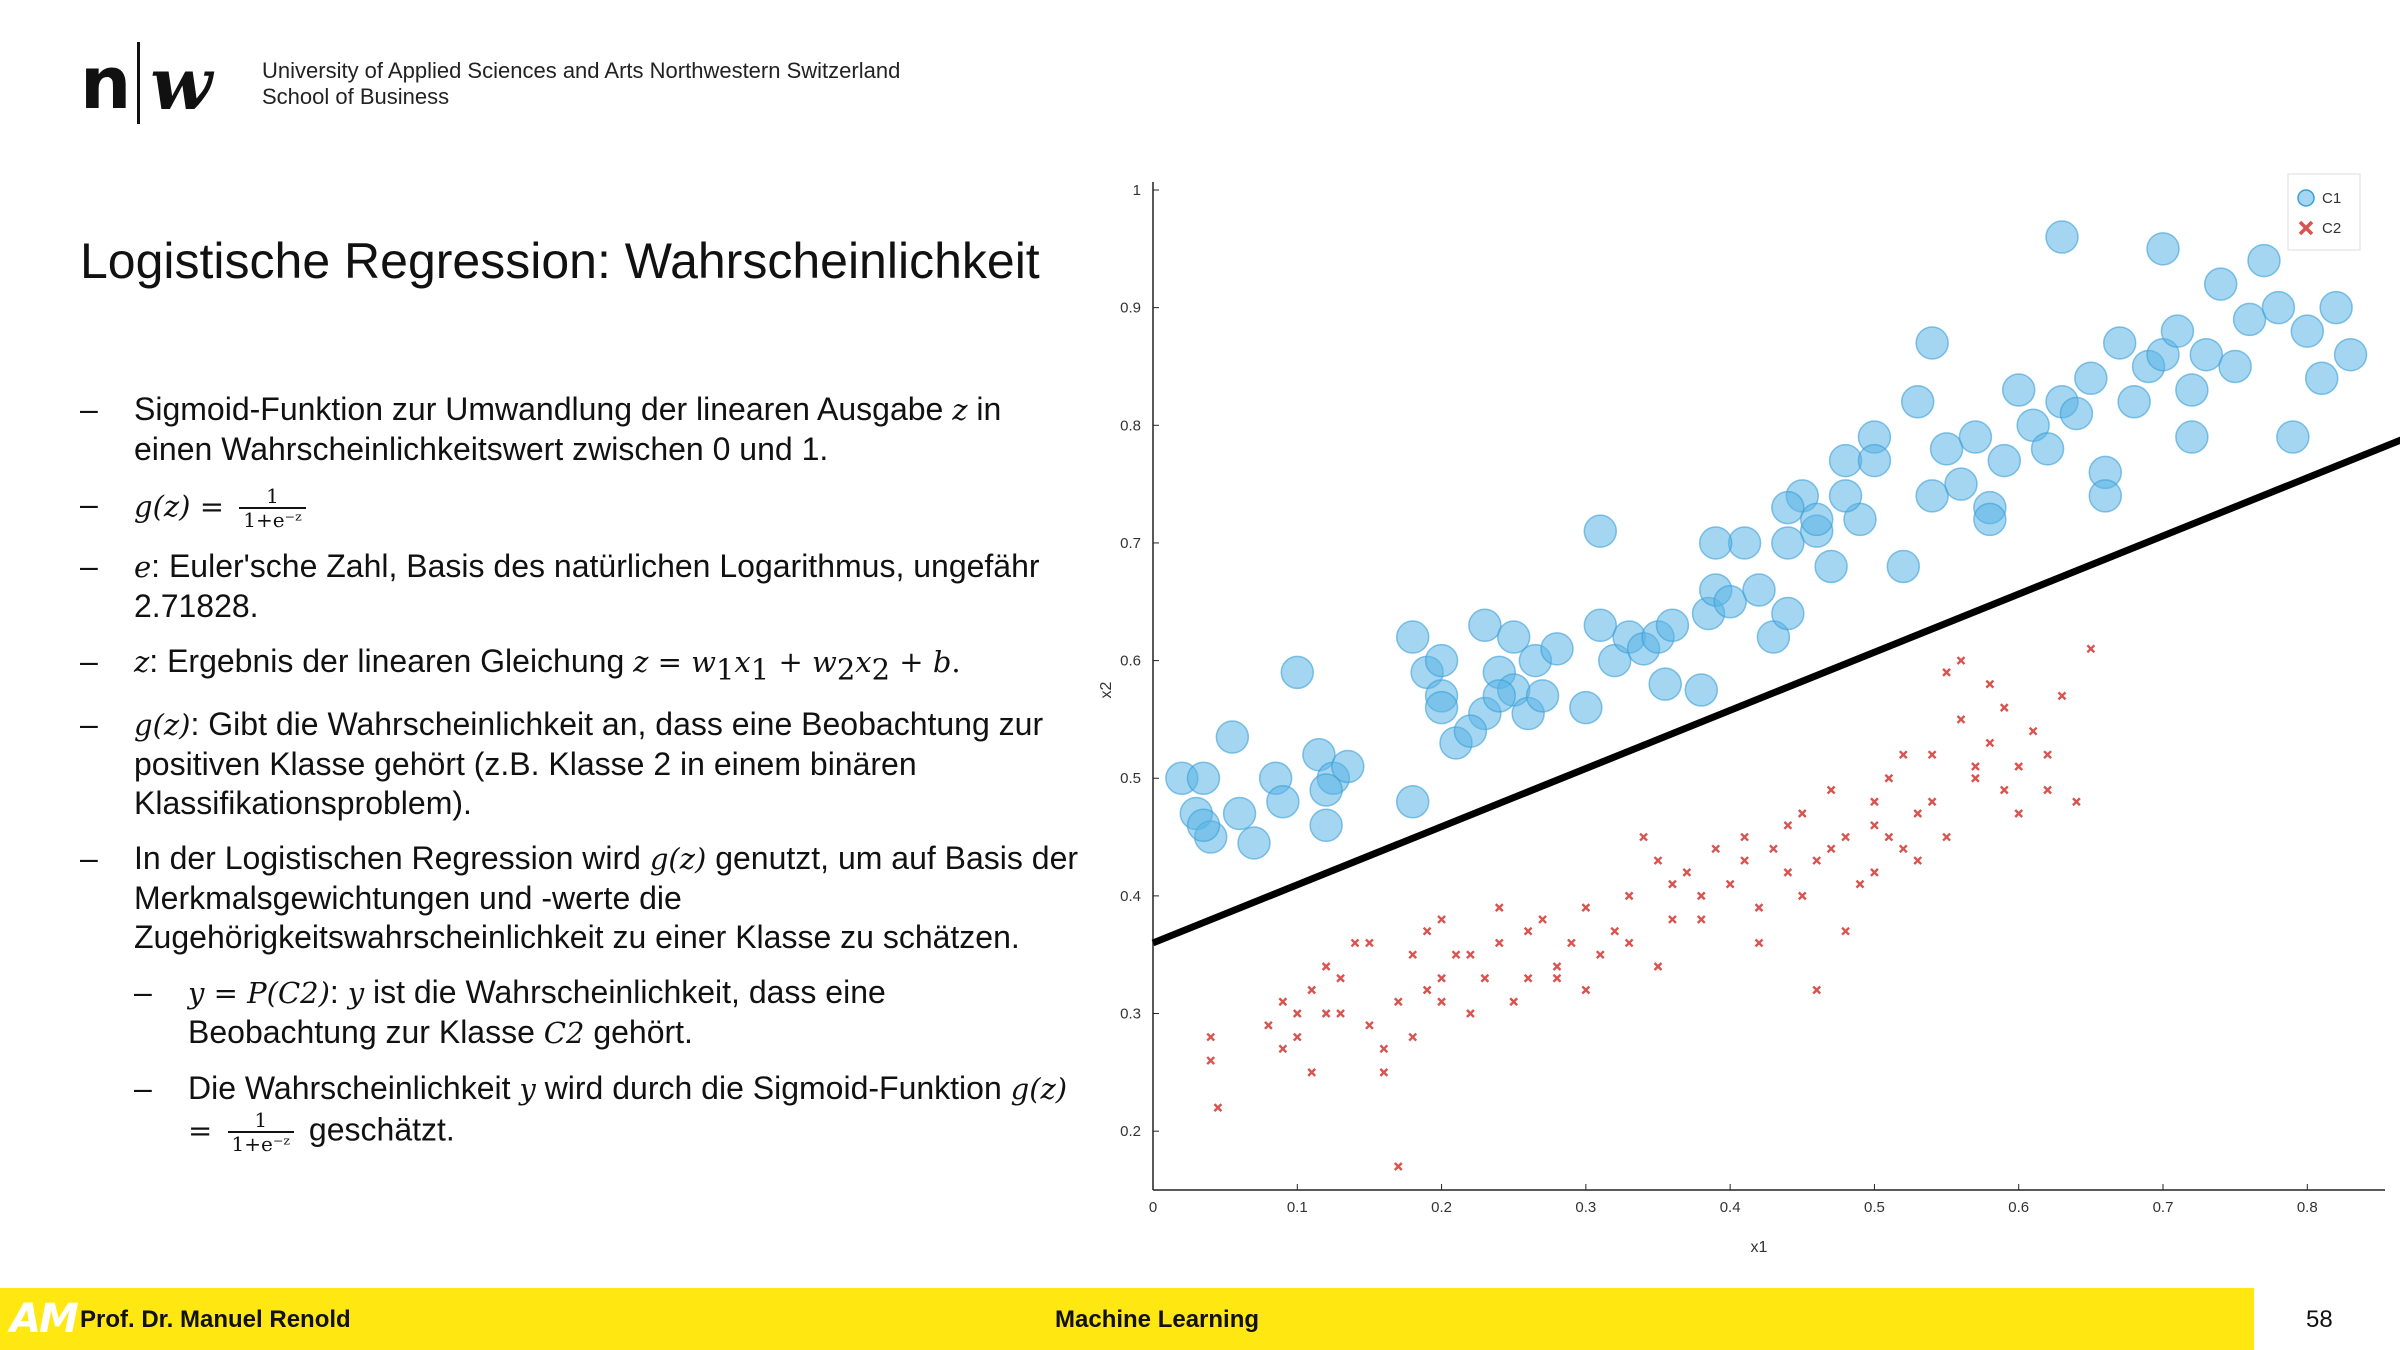 This screenshot has width=2400, height=1350. Describe the element at coordinates (1130, 425) in the screenshot. I see `y-tick-label: 0.8` at that location.